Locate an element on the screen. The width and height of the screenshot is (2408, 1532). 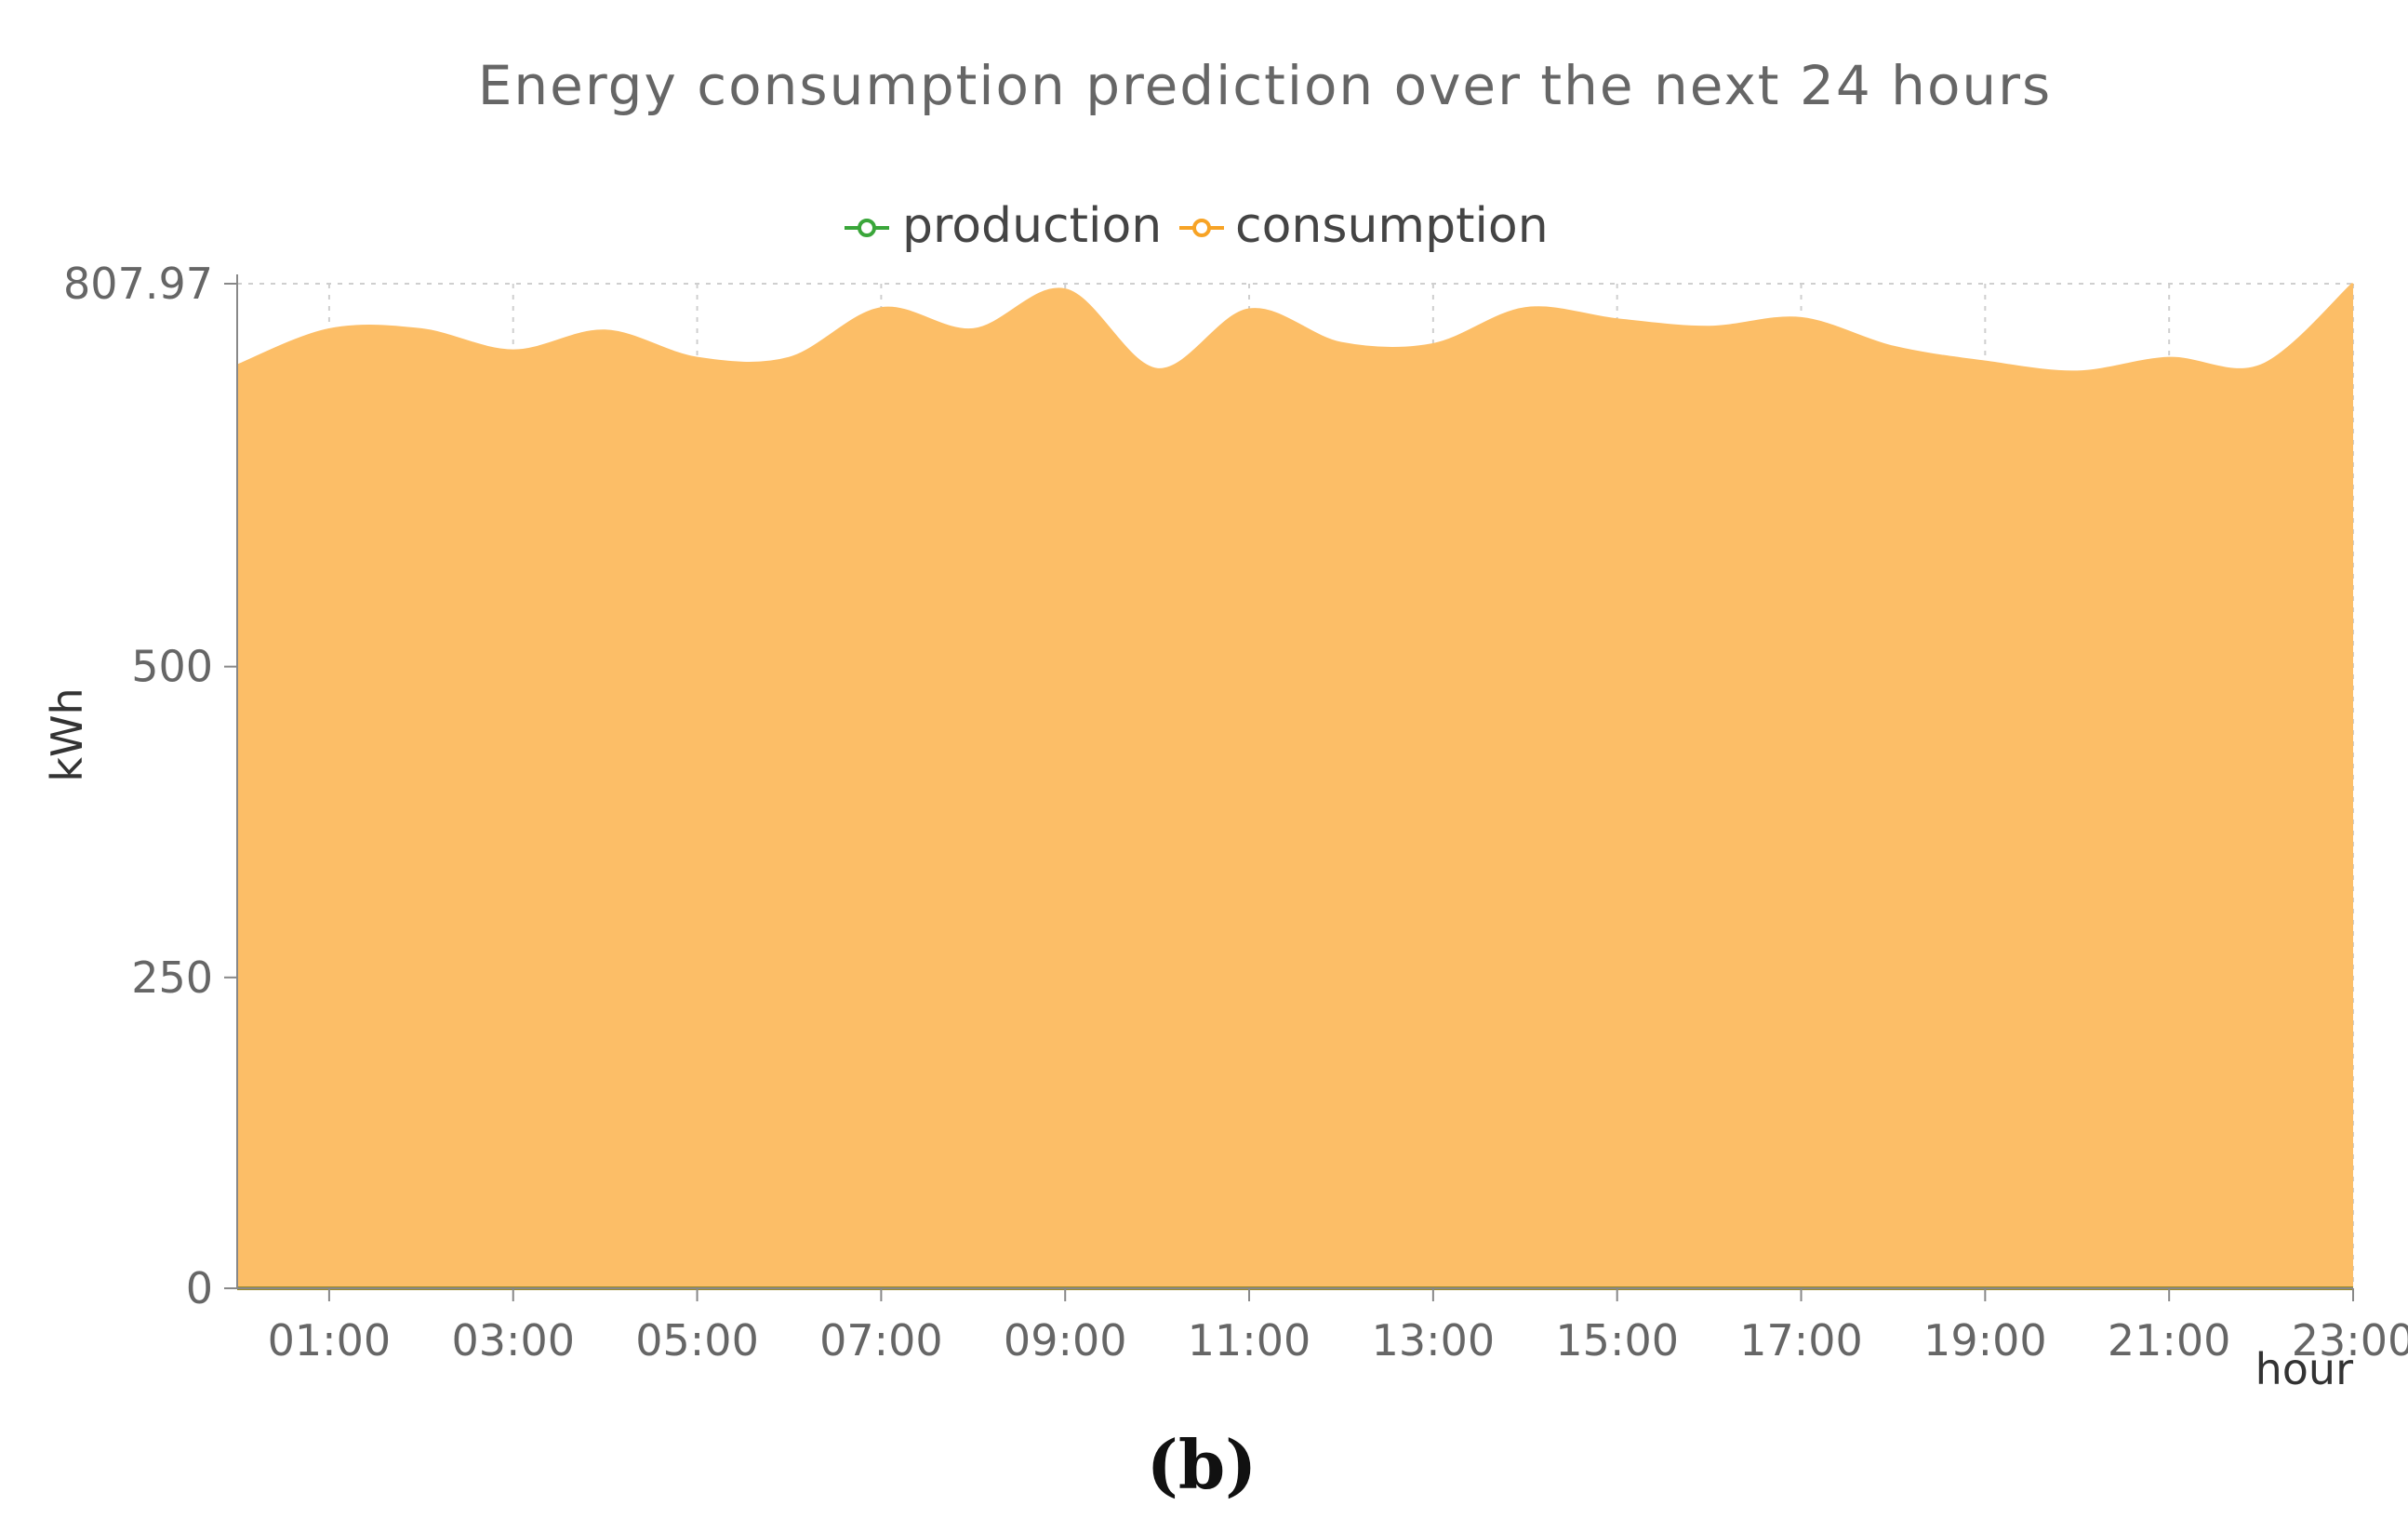
y-tick-label-0: 0 is located at coordinates (200, 1288).